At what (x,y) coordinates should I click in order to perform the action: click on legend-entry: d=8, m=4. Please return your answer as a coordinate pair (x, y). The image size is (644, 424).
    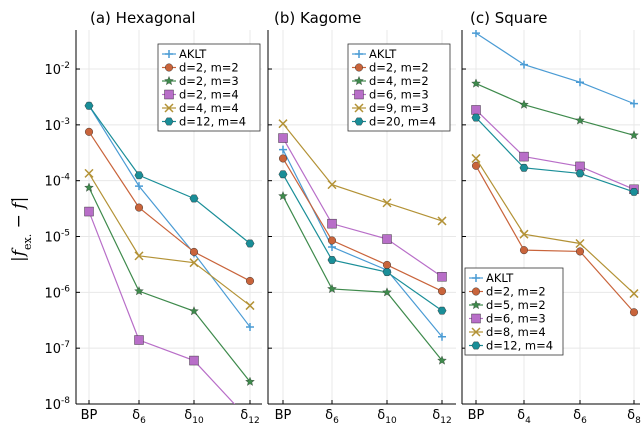
    Looking at the image, I should click on (516, 332).